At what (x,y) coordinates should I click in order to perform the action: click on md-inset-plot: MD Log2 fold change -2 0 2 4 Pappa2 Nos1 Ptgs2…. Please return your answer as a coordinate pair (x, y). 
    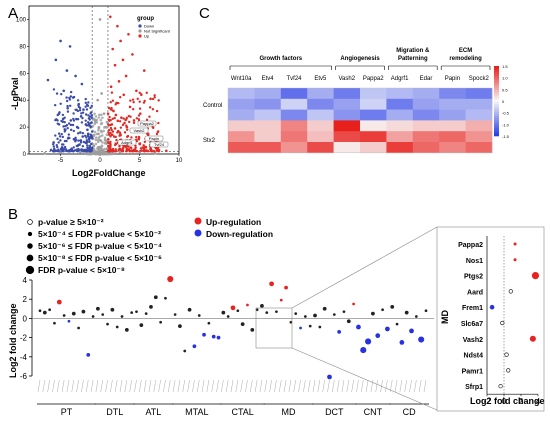
    Looking at the image, I should click on (490, 319).